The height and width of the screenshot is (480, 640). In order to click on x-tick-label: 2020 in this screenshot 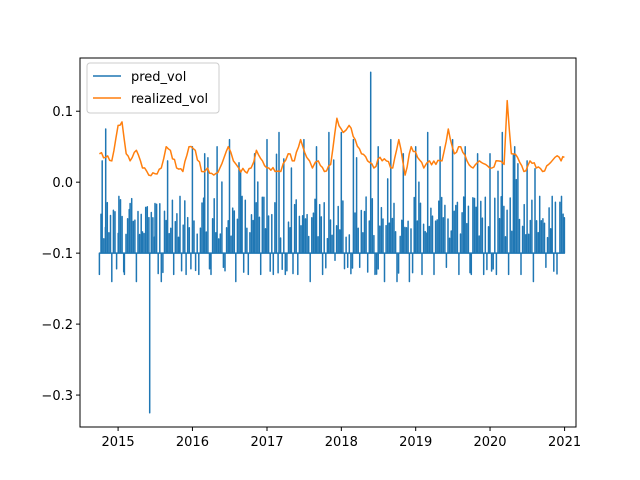, I will do `click(489, 442)`.